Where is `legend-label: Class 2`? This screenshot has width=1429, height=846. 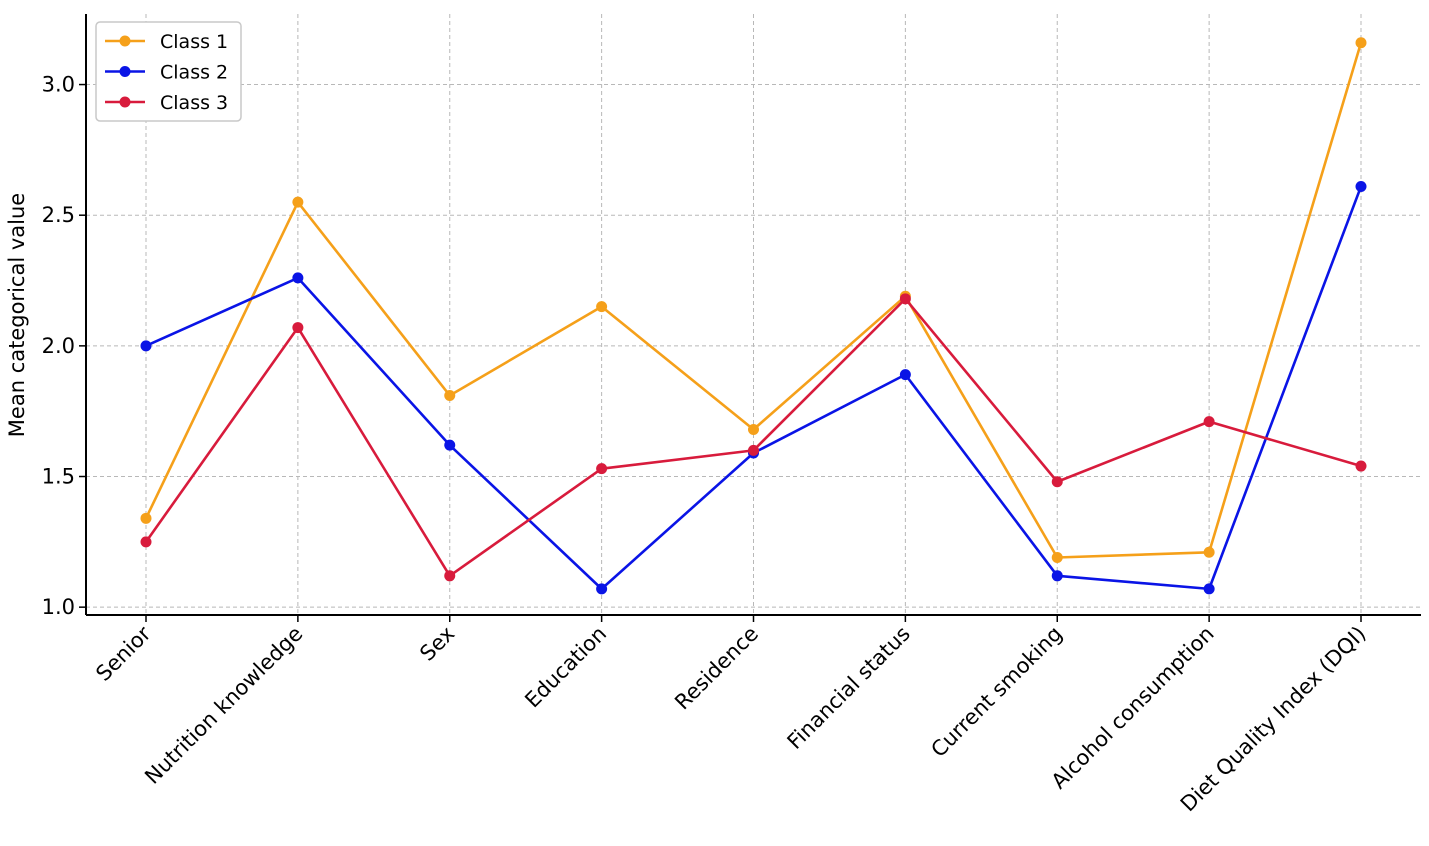 legend-label: Class 2 is located at coordinates (194, 73).